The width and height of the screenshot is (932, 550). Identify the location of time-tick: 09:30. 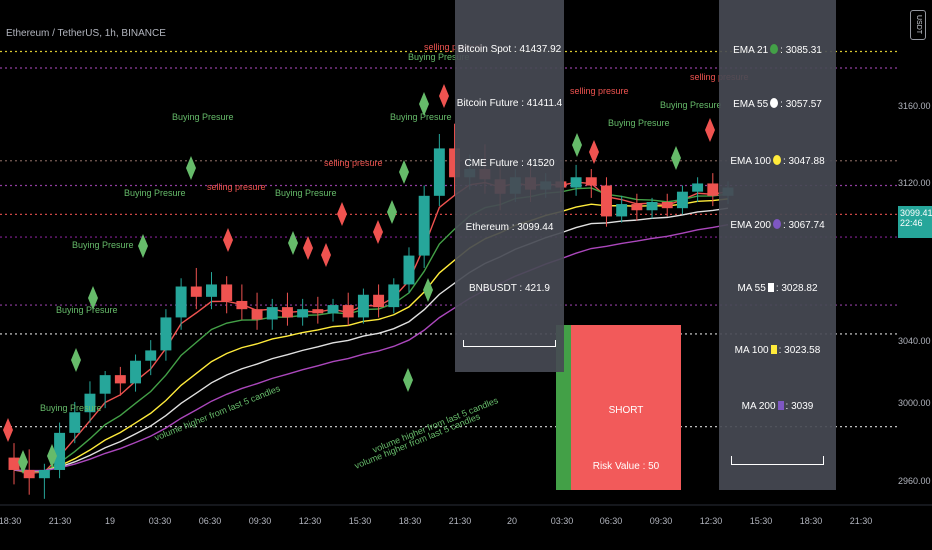
(661, 521).